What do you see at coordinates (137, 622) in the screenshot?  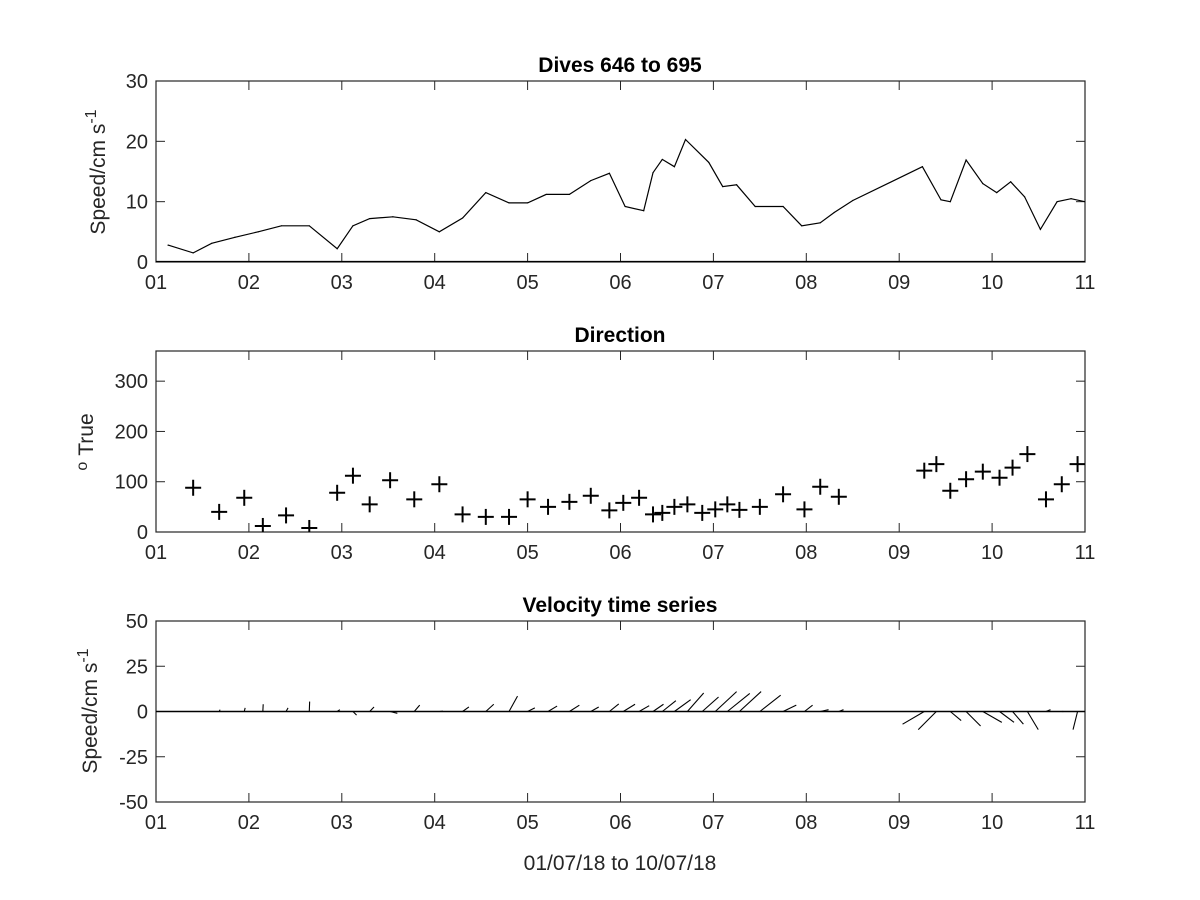 I see `velocity-panel-ytick-label: 50` at bounding box center [137, 622].